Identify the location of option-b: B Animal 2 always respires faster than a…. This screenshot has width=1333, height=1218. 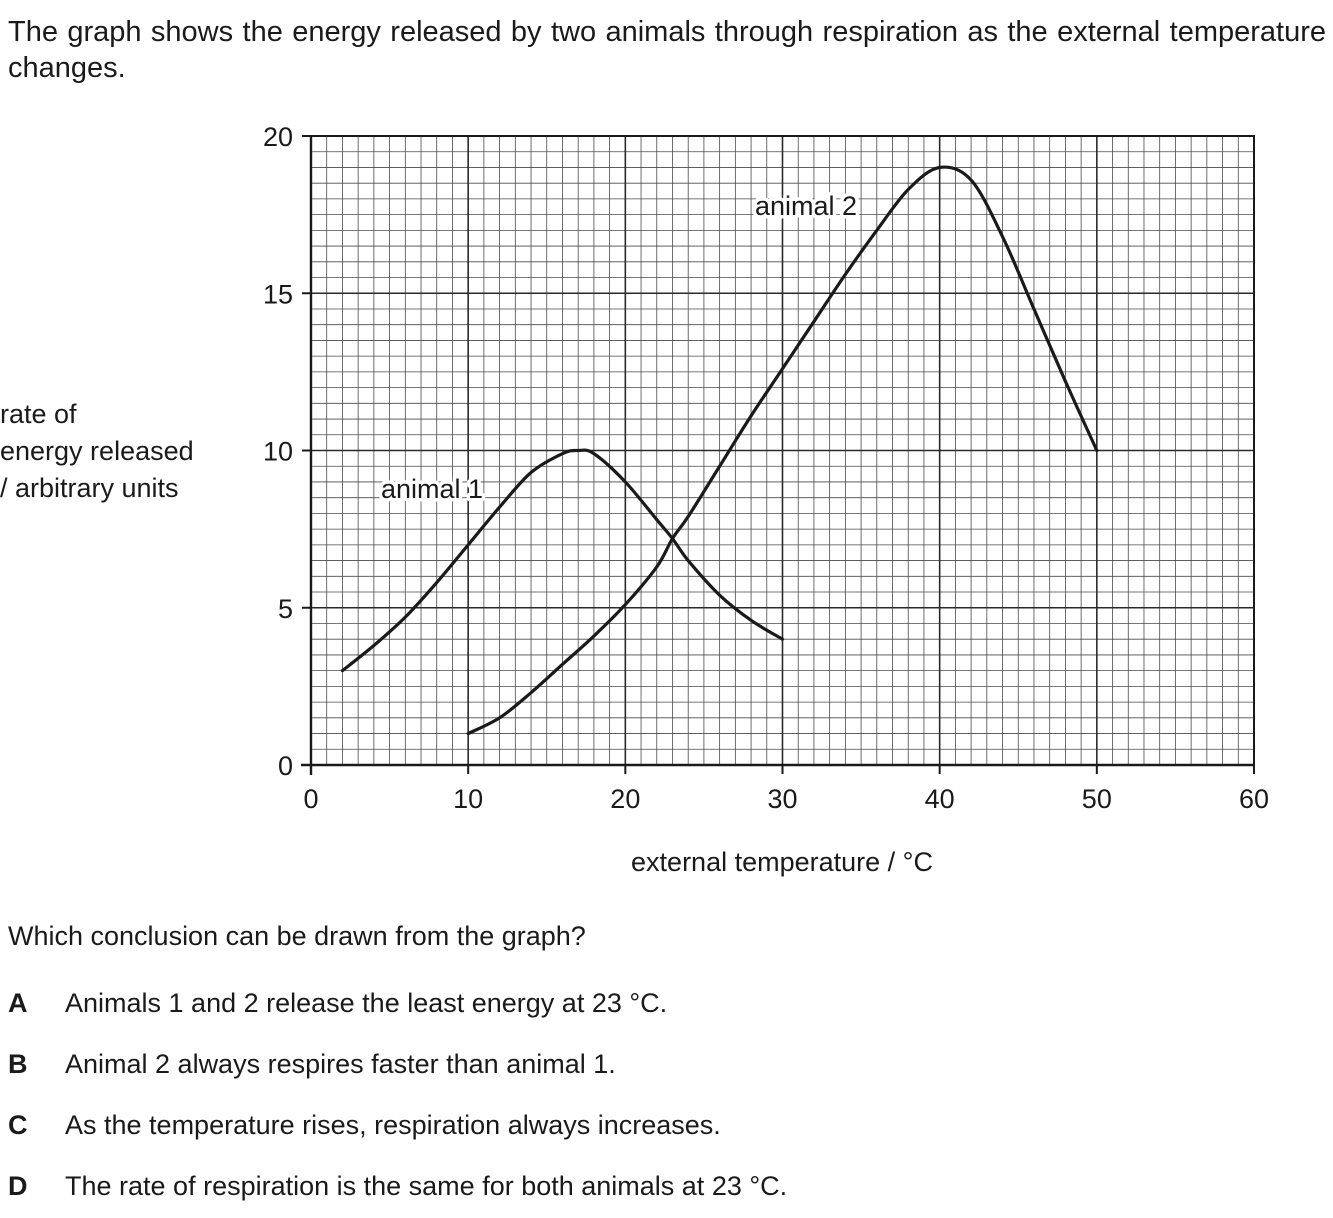
(312, 1064).